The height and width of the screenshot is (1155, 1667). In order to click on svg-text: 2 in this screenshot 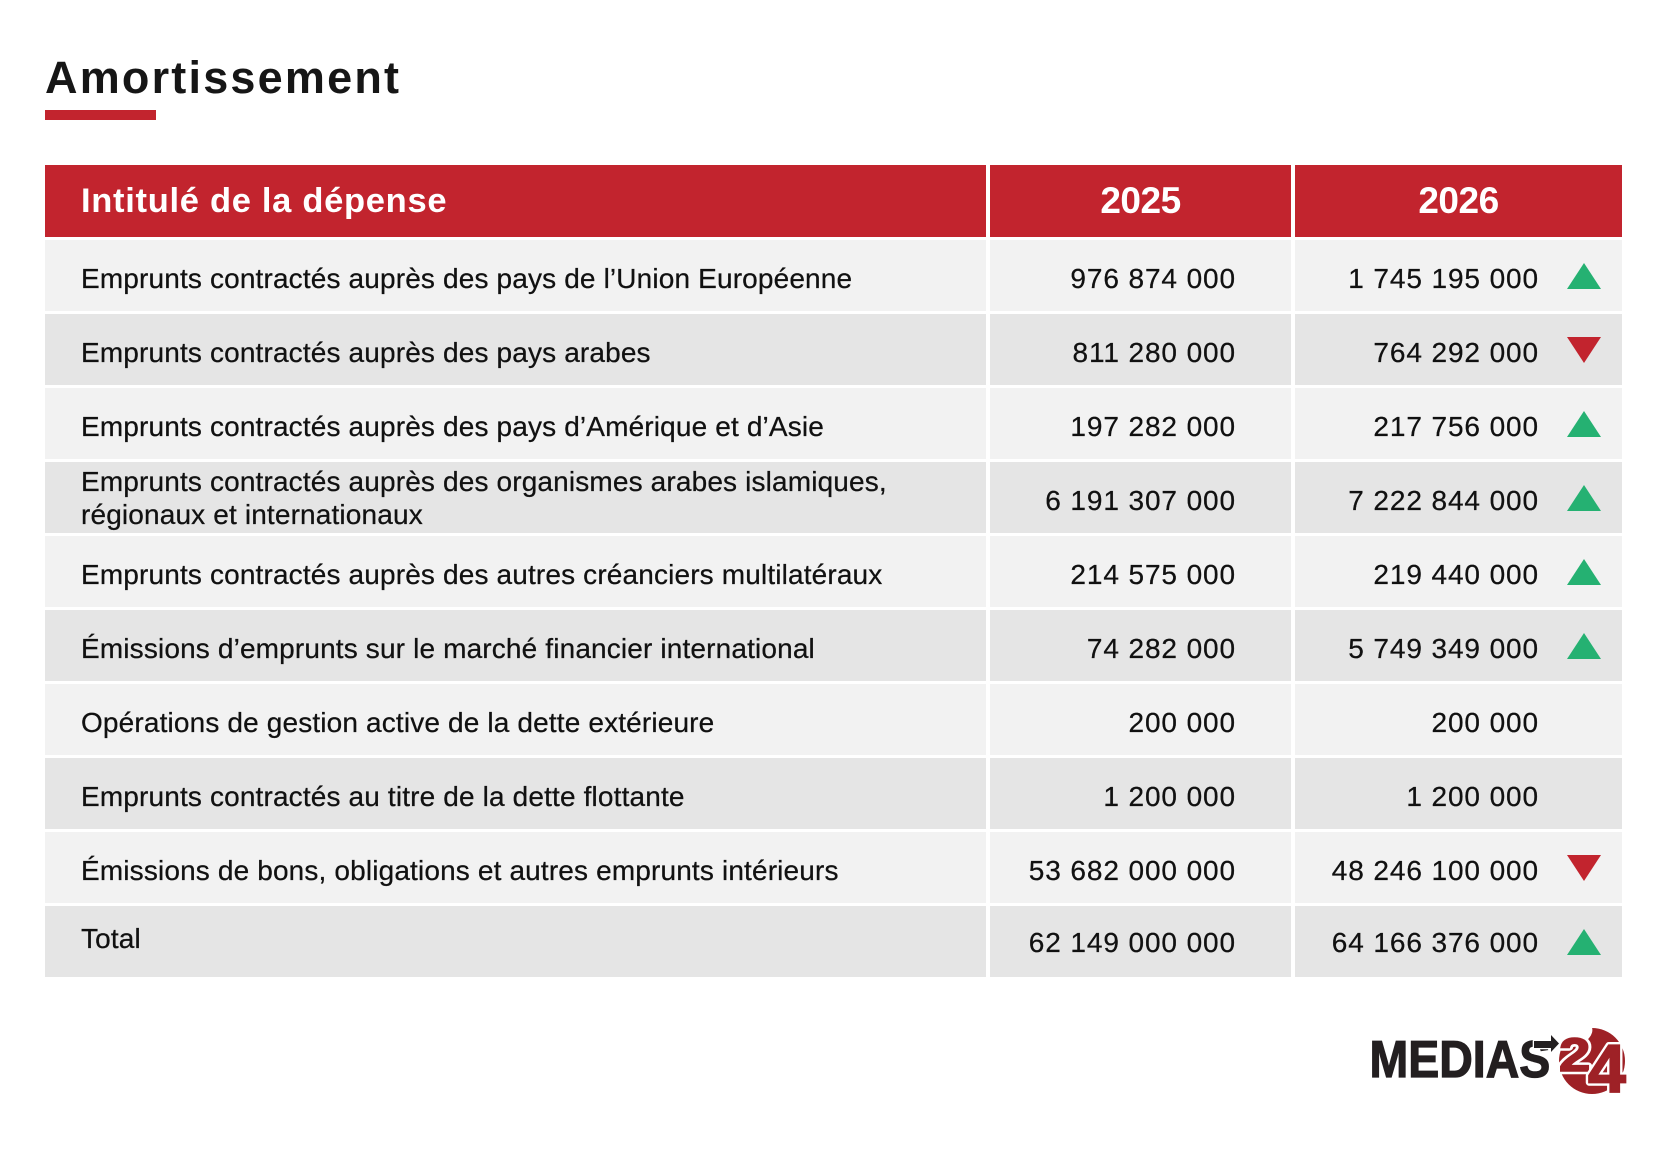, I will do `click(1574, 1055)`.